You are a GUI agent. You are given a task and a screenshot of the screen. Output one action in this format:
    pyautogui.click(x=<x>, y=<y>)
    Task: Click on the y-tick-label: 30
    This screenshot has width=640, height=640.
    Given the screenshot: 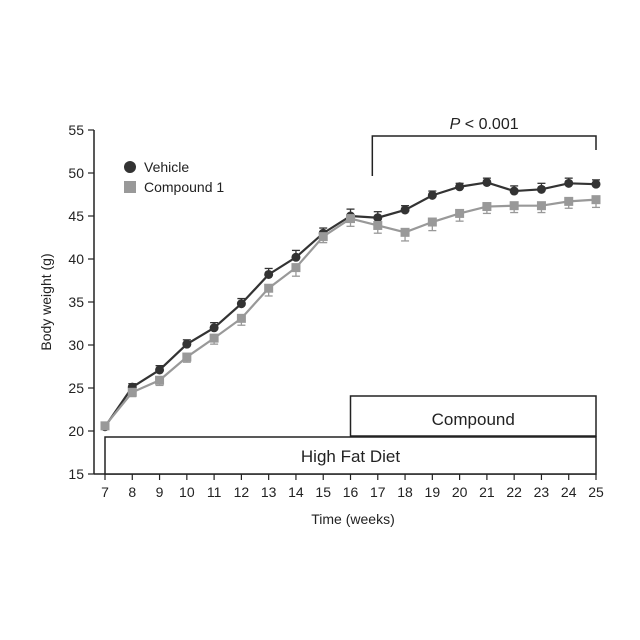 What is the action you would take?
    pyautogui.click(x=76, y=345)
    